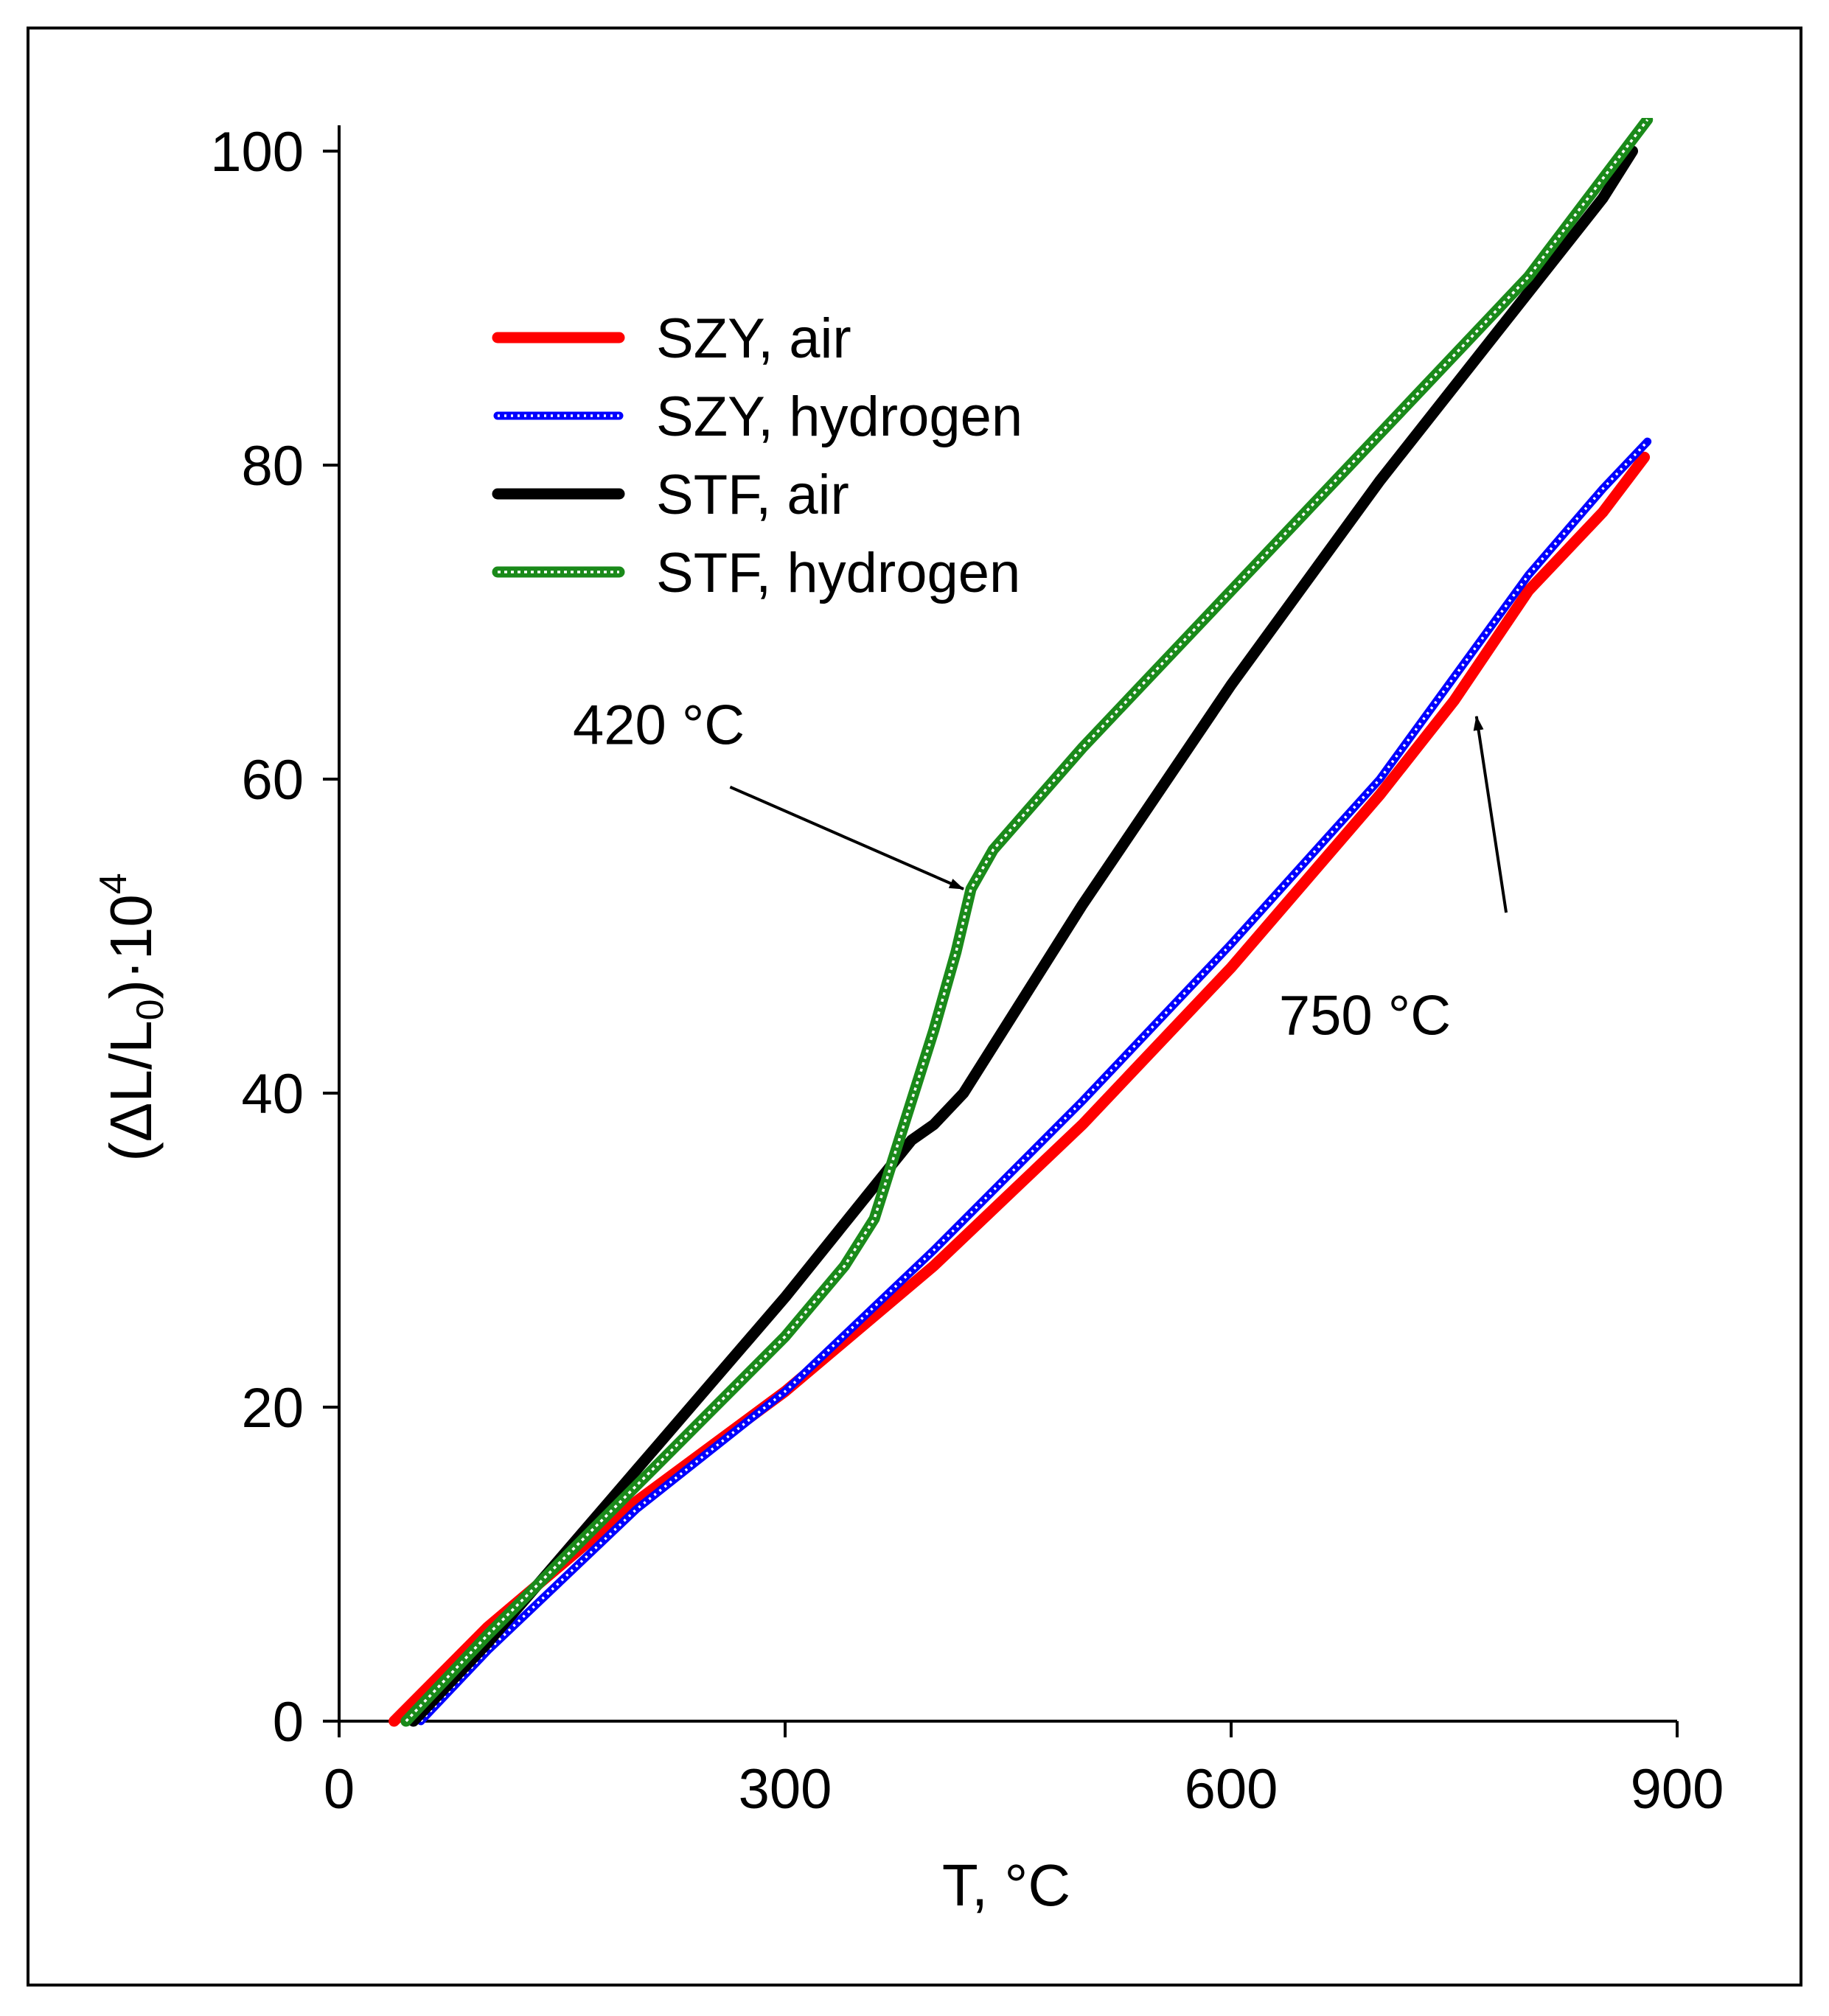 This screenshot has height=2016, width=1829. Describe the element at coordinates (785, 1789) in the screenshot. I see `x-tick-label: 300` at that location.